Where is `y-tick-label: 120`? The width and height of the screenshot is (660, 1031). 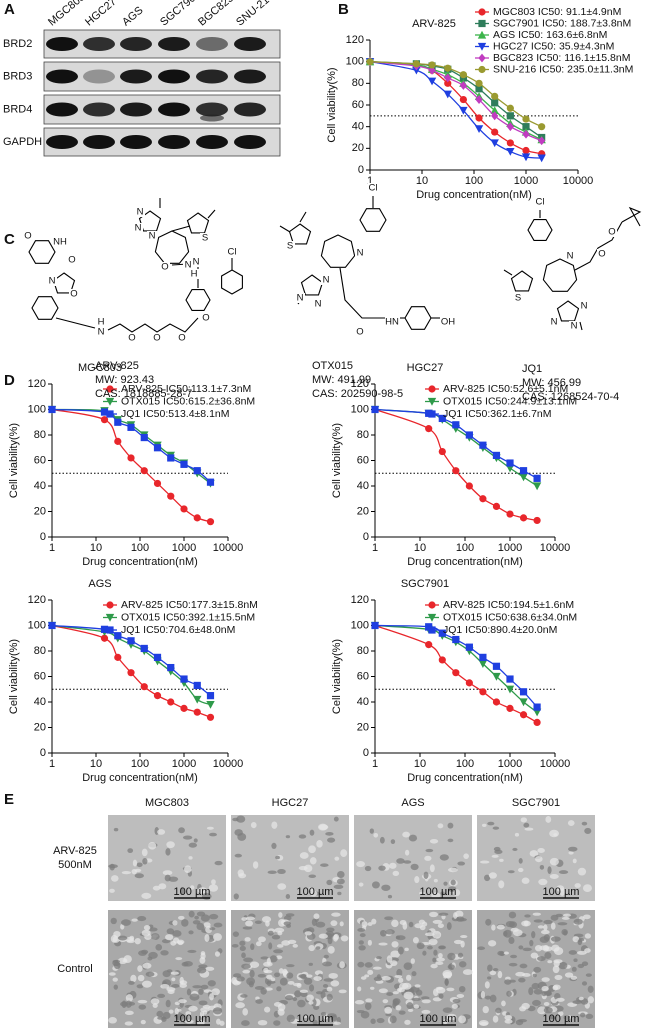
y-tick-label: 120 is located at coordinates (37, 600).